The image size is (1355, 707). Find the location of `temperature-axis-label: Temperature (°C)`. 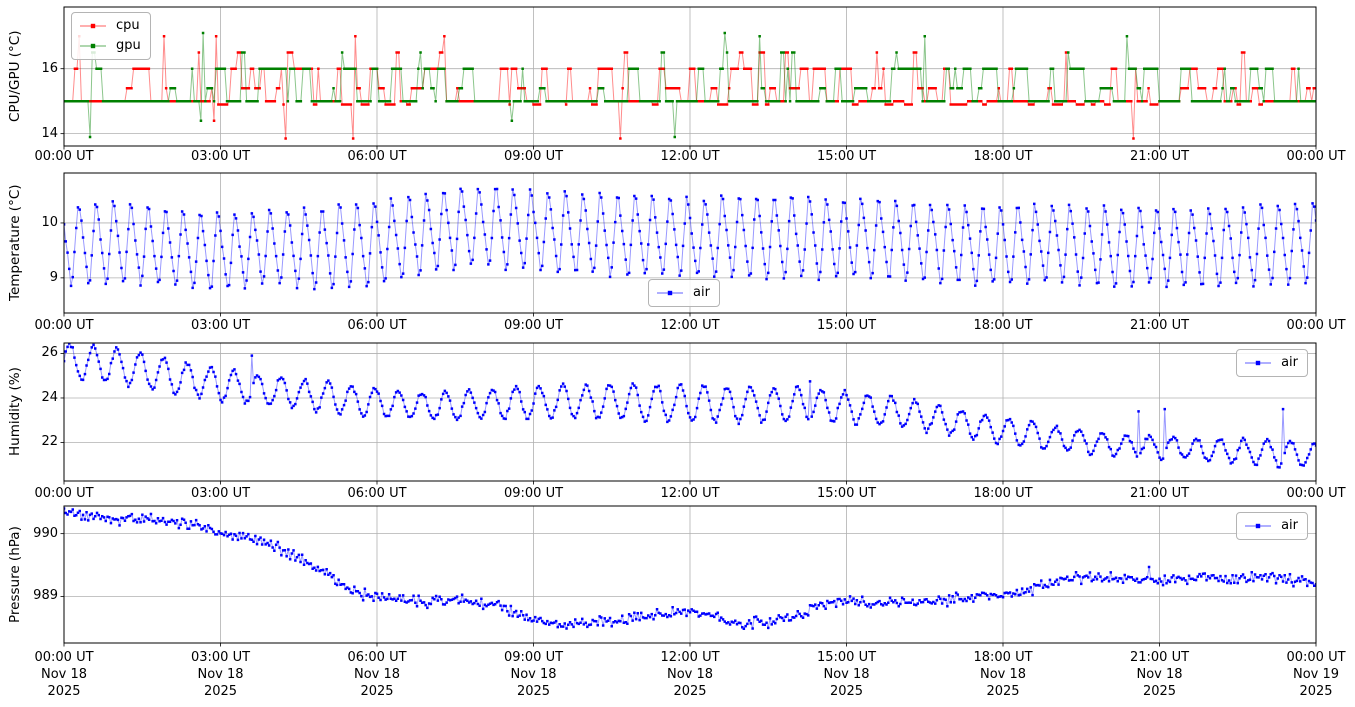

temperature-axis-label: Temperature (°C) is located at coordinates (15, 243).